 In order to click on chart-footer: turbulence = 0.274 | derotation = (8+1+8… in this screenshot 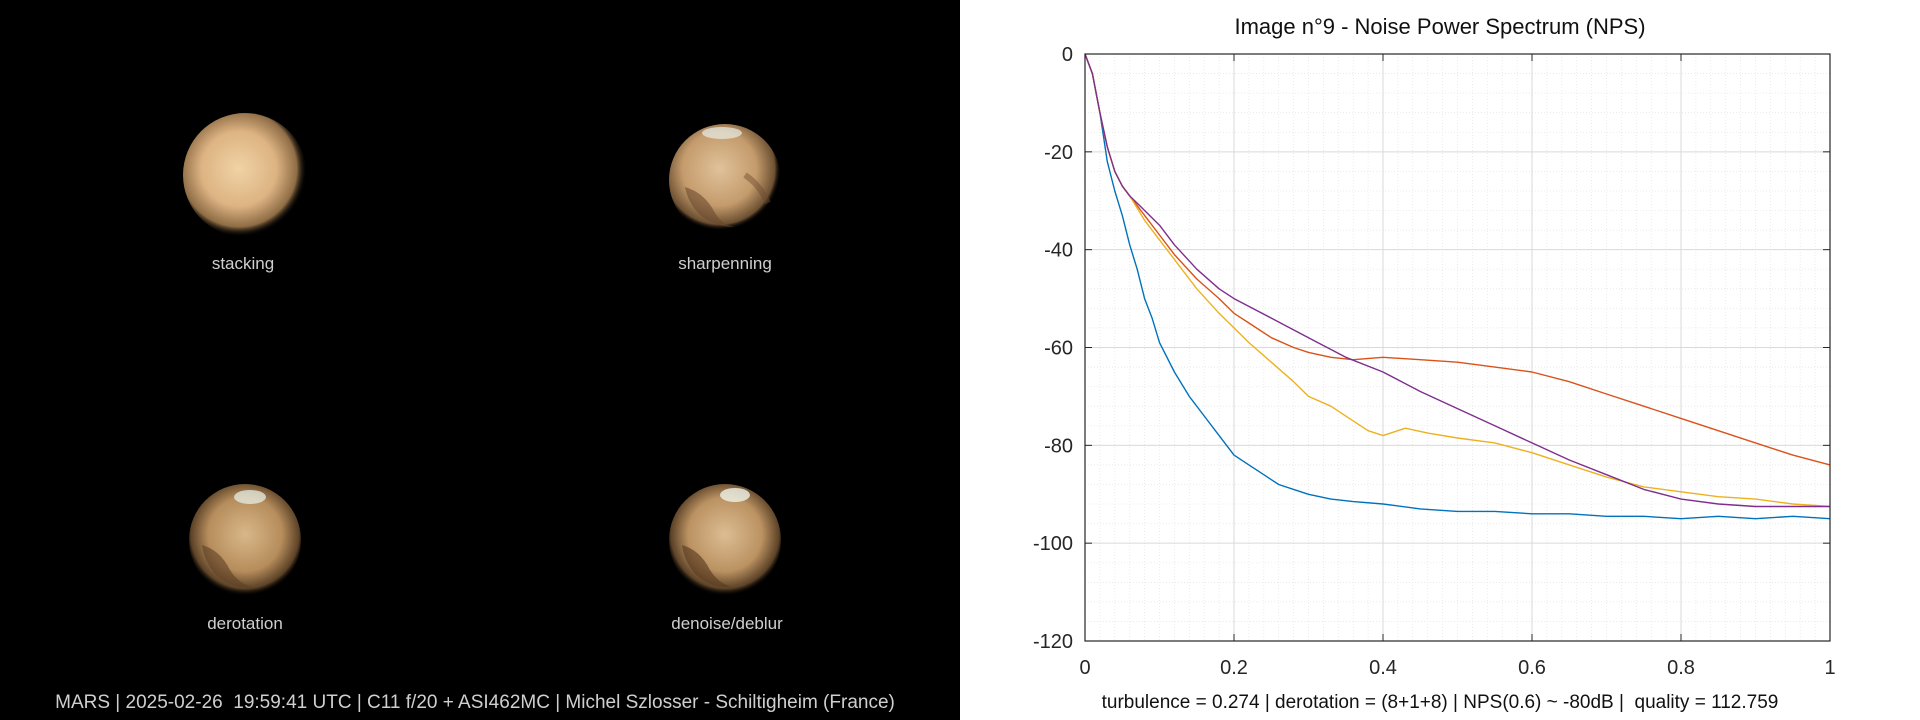, I will do `click(1440, 702)`.